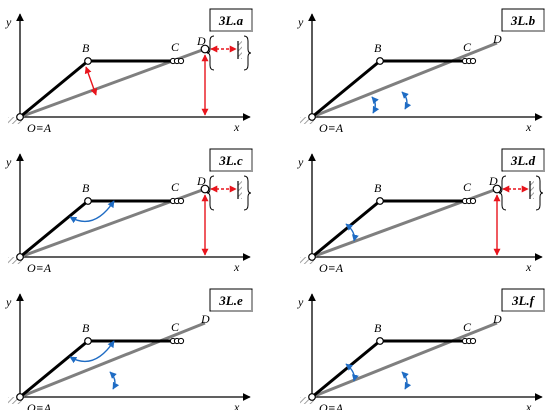  What do you see at coordinates (523, 20) in the screenshot?
I see `panel-label: 3L.b` at bounding box center [523, 20].